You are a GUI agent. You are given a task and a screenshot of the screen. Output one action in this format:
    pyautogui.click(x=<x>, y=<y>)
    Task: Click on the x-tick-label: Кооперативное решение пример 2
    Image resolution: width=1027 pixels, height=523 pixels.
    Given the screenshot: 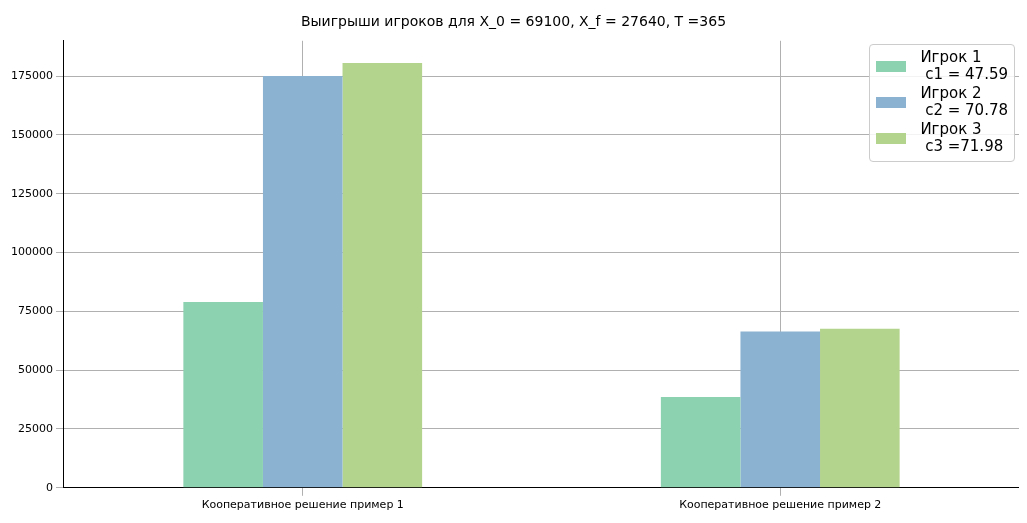 What is the action you would take?
    pyautogui.click(x=780, y=505)
    